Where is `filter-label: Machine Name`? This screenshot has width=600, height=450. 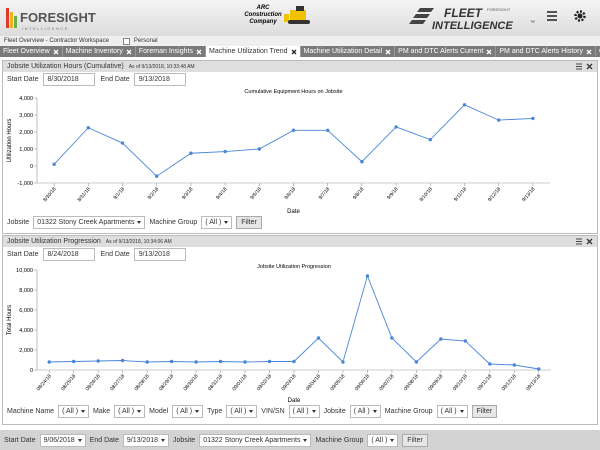 filter-label: Machine Name is located at coordinates (31, 411).